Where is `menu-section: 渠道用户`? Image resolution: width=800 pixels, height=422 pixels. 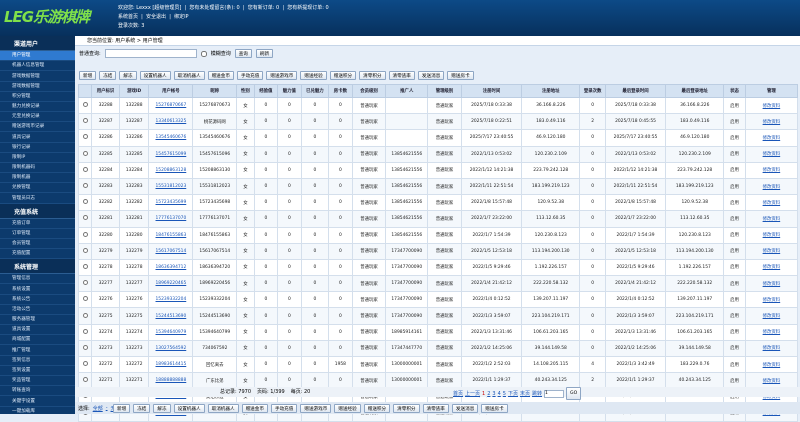
menu-section: 渠道用户 is located at coordinates (37, 43).